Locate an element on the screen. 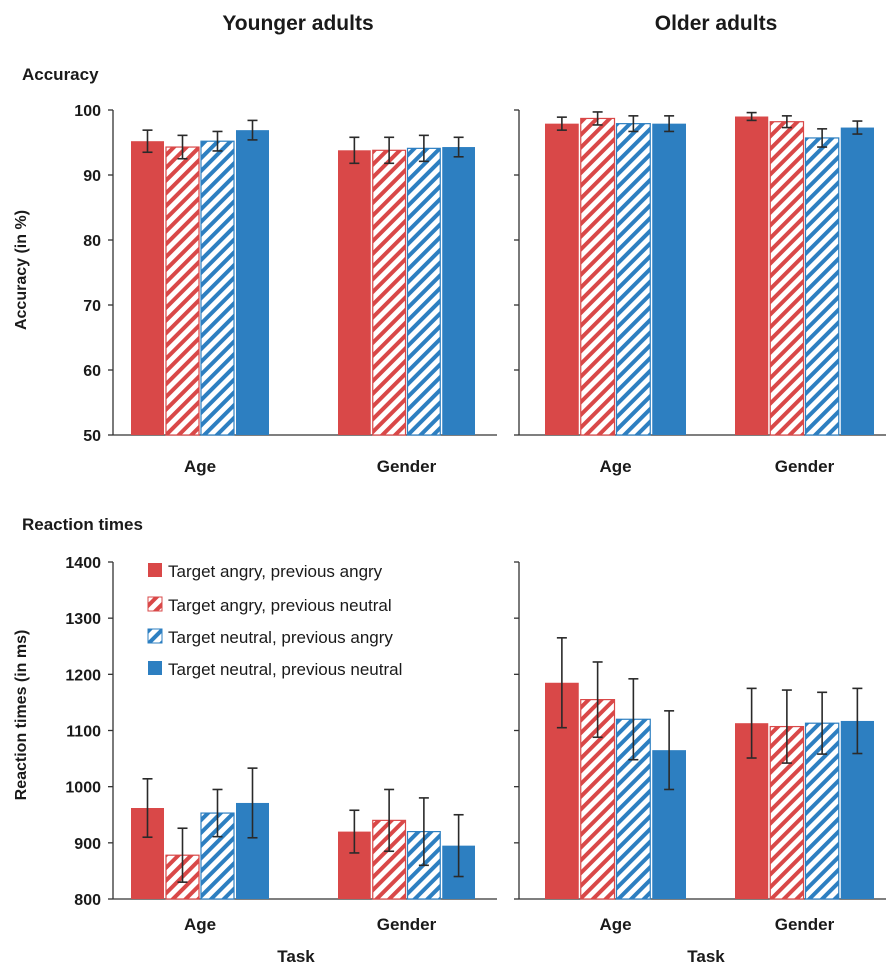 This screenshot has width=891, height=971. y-axis-label-accuracy: Accuracy (in %) is located at coordinates (21, 270).